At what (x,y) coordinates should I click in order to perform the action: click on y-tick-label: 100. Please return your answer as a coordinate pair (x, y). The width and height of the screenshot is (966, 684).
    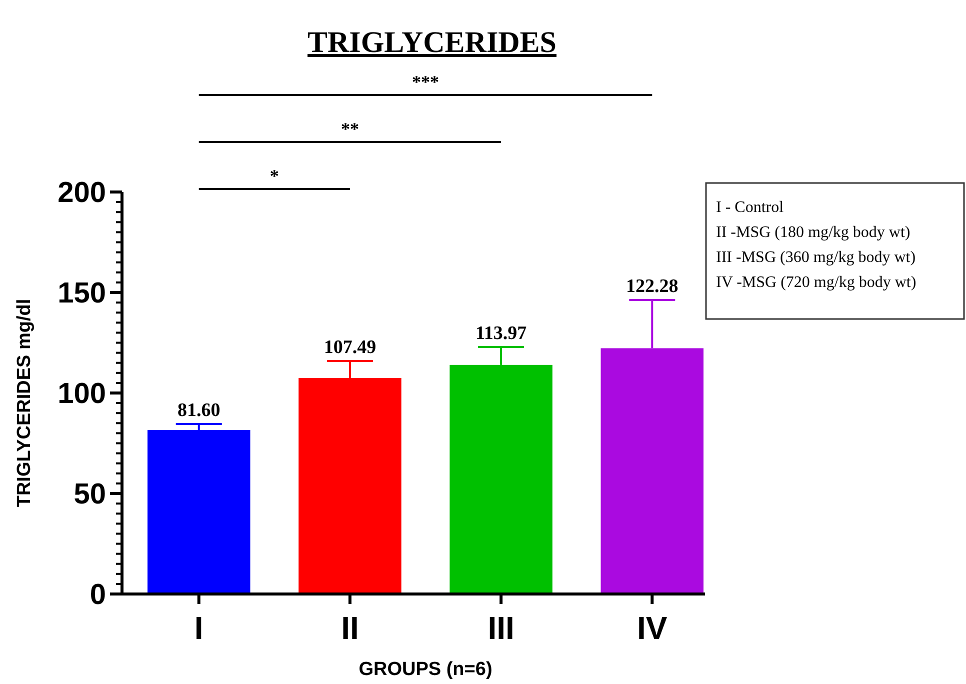
    Looking at the image, I should click on (82, 394).